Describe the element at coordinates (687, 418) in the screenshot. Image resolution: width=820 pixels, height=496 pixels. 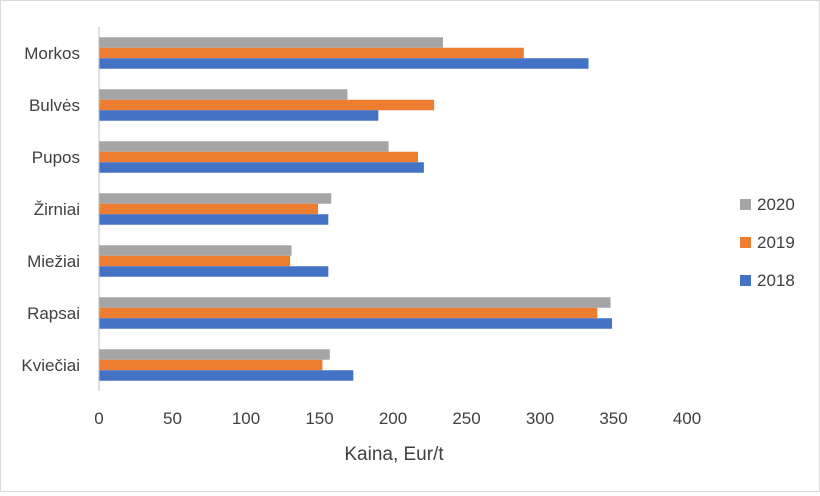
I see `x-tick-label: 400` at that location.